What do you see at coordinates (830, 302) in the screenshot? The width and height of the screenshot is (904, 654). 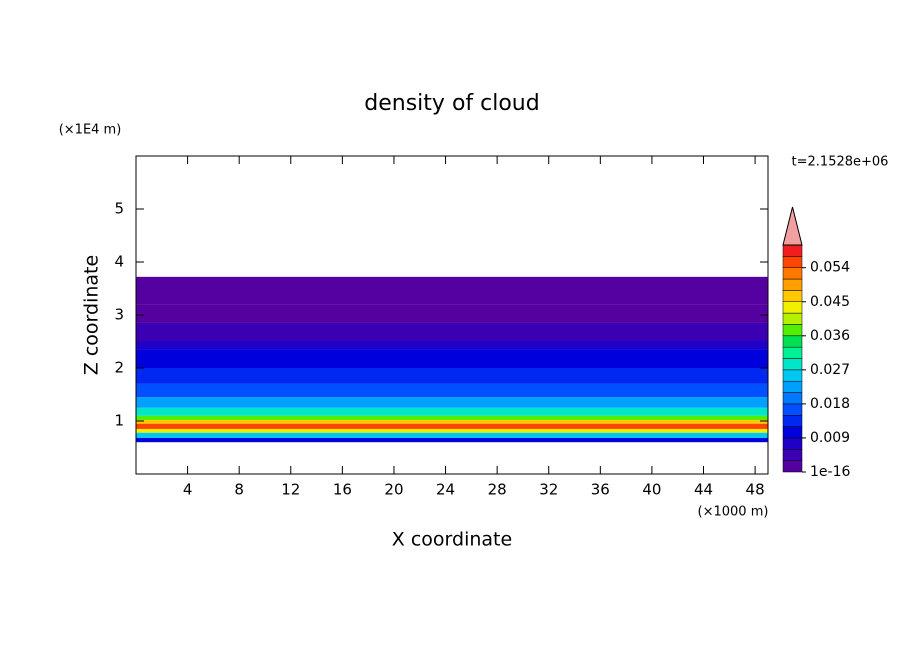 I see `colorbar-label: 0.045` at bounding box center [830, 302].